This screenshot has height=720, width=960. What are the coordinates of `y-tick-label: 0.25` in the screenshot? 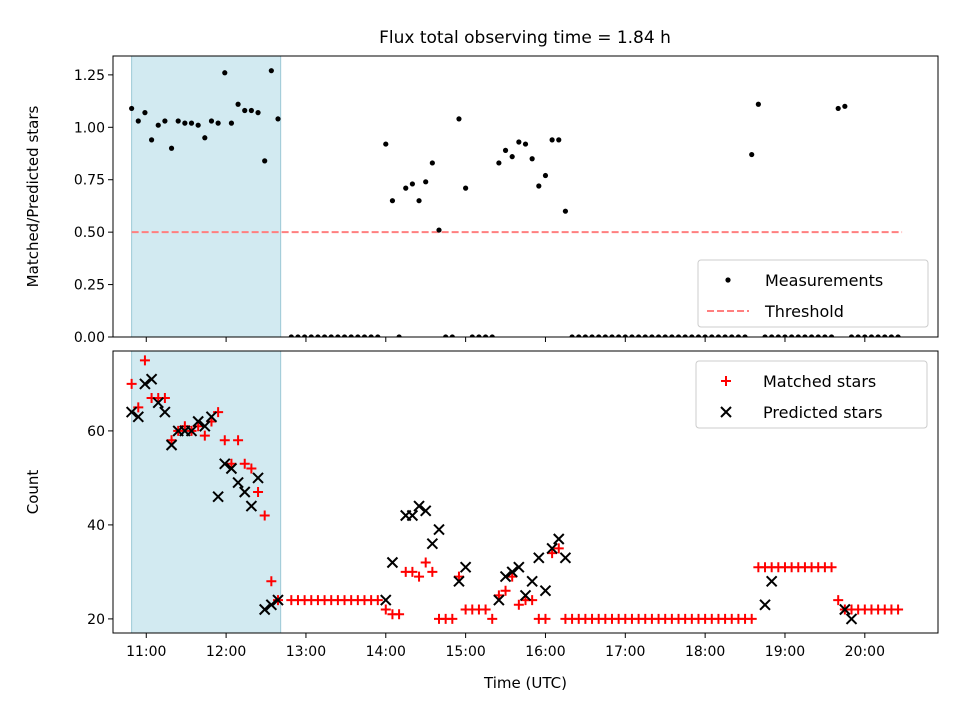 It's located at (89, 286).